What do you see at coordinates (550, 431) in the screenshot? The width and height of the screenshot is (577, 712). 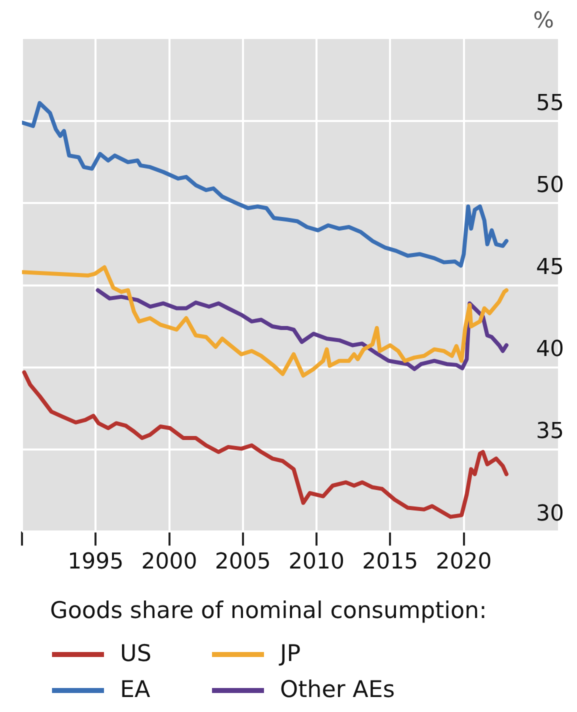 I see `y-tick-label: 35` at bounding box center [550, 431].